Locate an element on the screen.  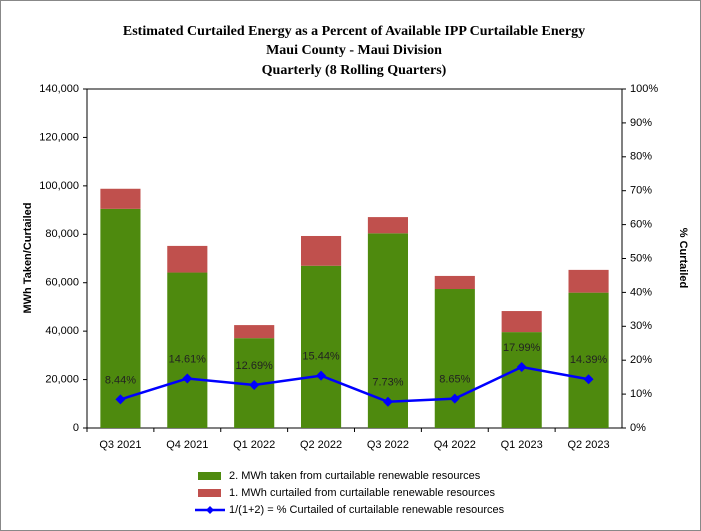
y2-tick-label: 70% is located at coordinates (641, 191).